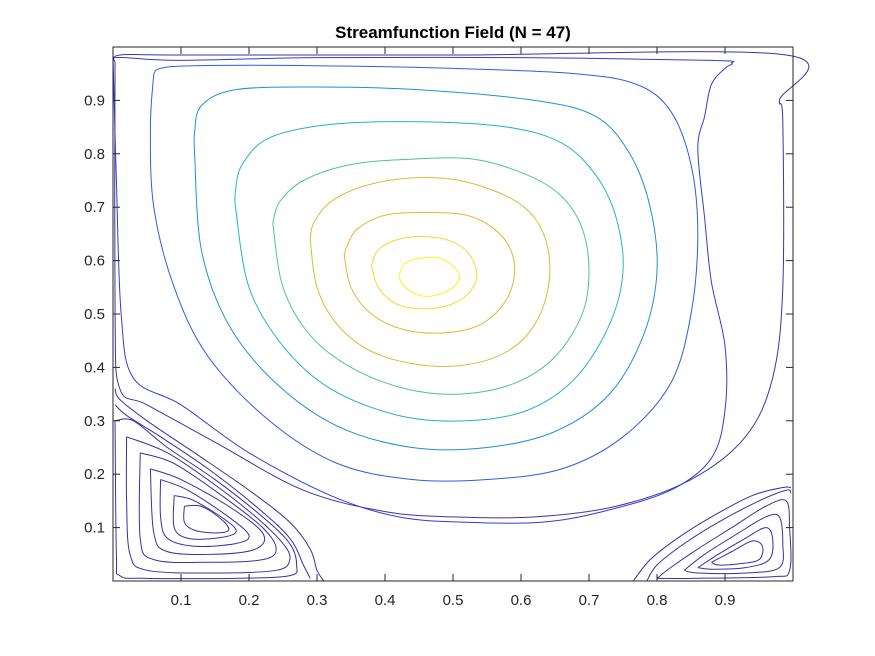  I want to click on x-tick-label: 0.4, so click(385, 600).